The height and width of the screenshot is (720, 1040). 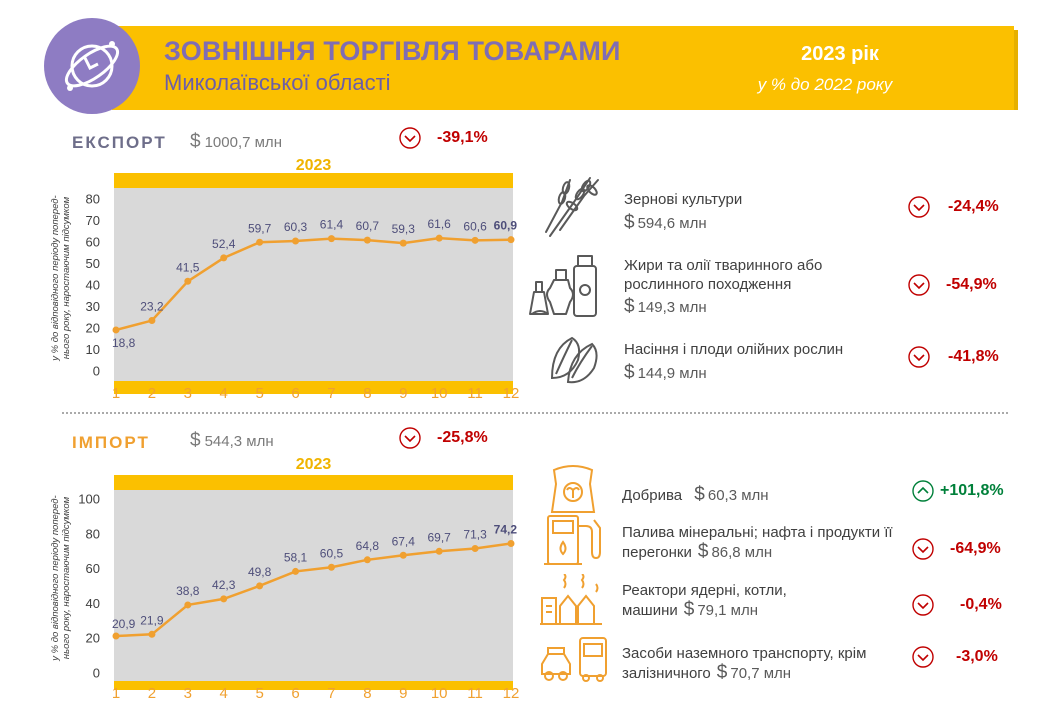 I want to click on import-data-label: 60,5, so click(x=332, y=553).